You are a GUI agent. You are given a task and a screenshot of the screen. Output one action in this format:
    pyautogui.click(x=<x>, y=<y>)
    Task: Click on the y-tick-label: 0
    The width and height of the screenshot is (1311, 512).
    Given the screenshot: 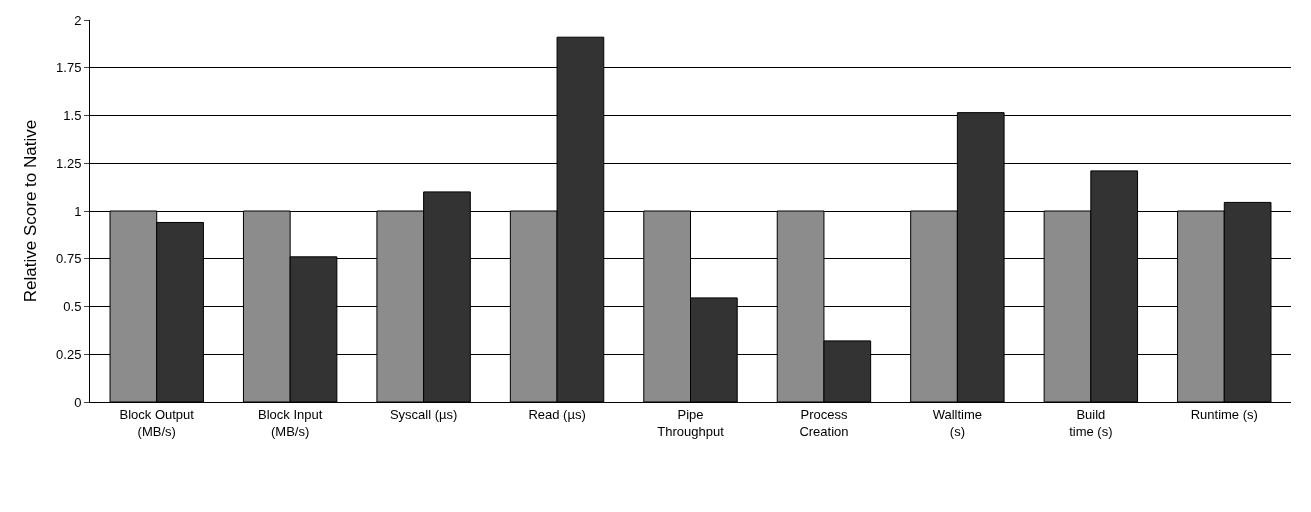 What is the action you would take?
    pyautogui.click(x=78, y=402)
    